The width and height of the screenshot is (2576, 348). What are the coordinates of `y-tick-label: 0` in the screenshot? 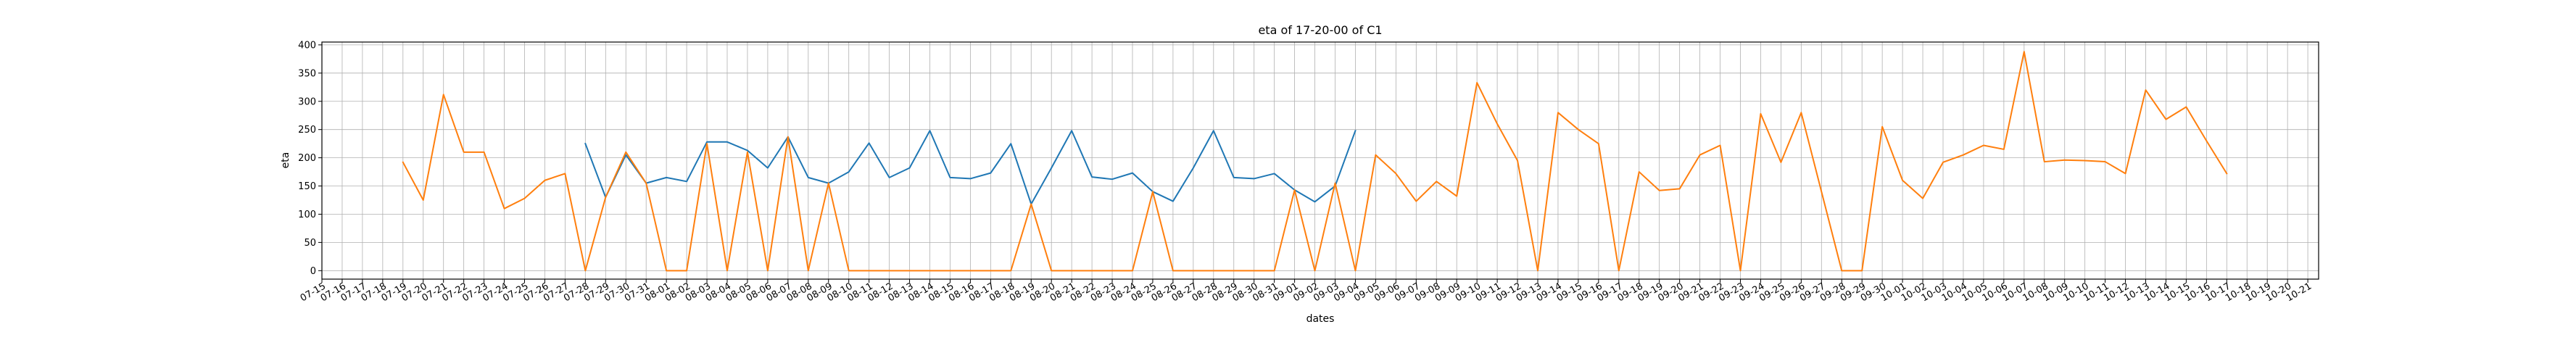 It's located at (313, 272).